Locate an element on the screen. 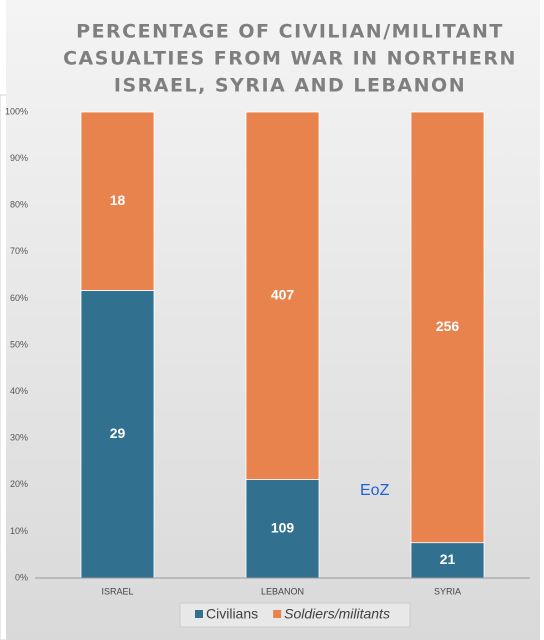 This screenshot has width=544, height=640. x-tick-label: LEBANON is located at coordinates (282, 591).